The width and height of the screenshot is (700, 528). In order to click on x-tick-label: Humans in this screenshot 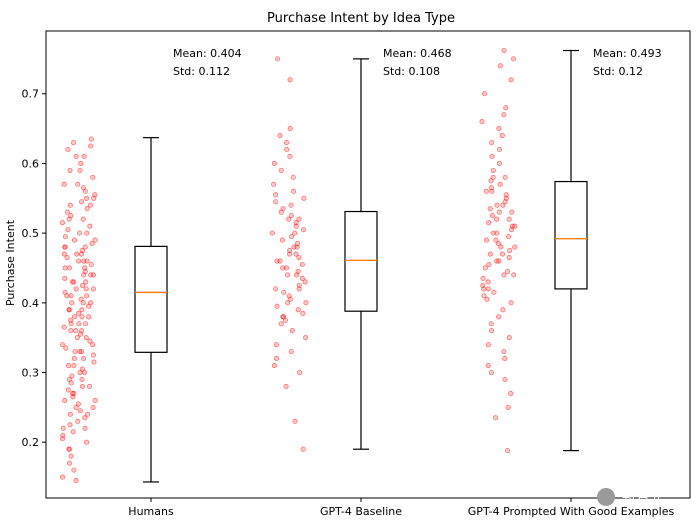, I will do `click(151, 511)`.